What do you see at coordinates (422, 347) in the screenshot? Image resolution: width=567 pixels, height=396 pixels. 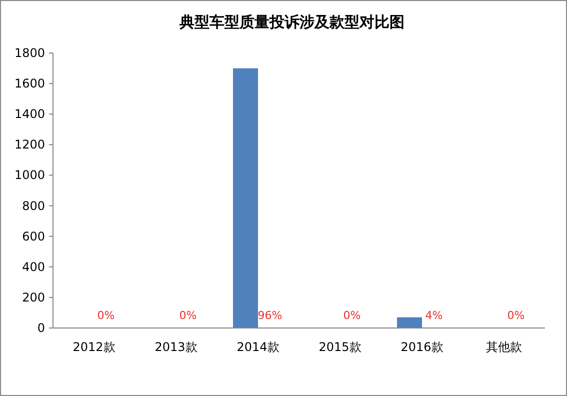 I see `x-tick-label: 2016款` at bounding box center [422, 347].